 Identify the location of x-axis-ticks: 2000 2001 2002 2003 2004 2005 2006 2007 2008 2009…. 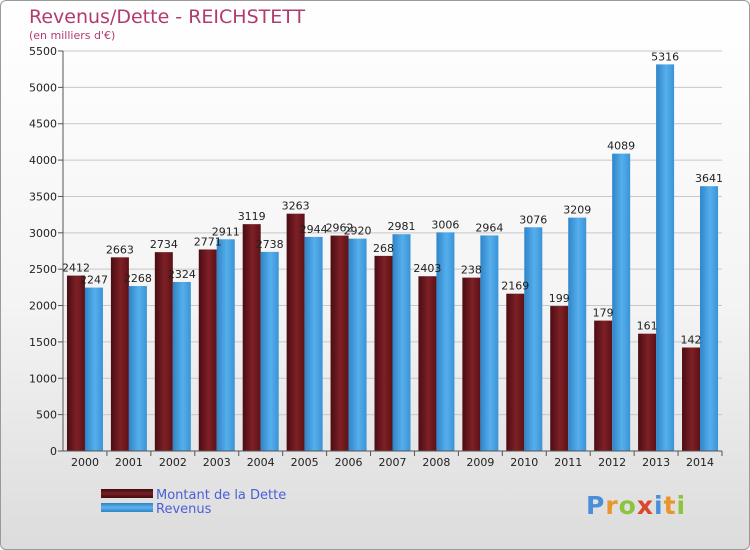
(397, 460).